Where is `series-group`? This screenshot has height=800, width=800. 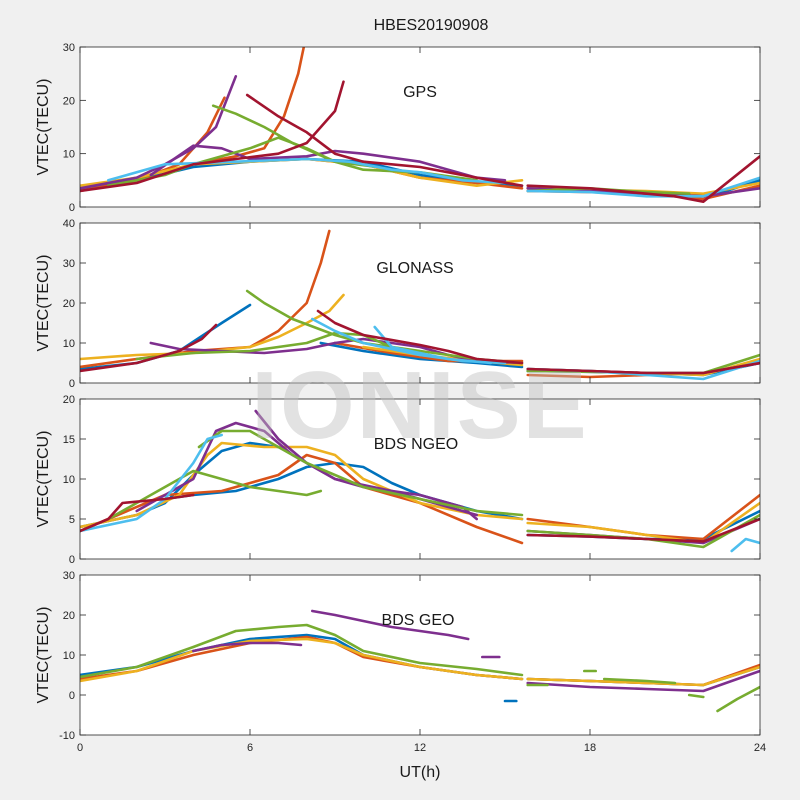
series-group is located at coordinates (420, 661).